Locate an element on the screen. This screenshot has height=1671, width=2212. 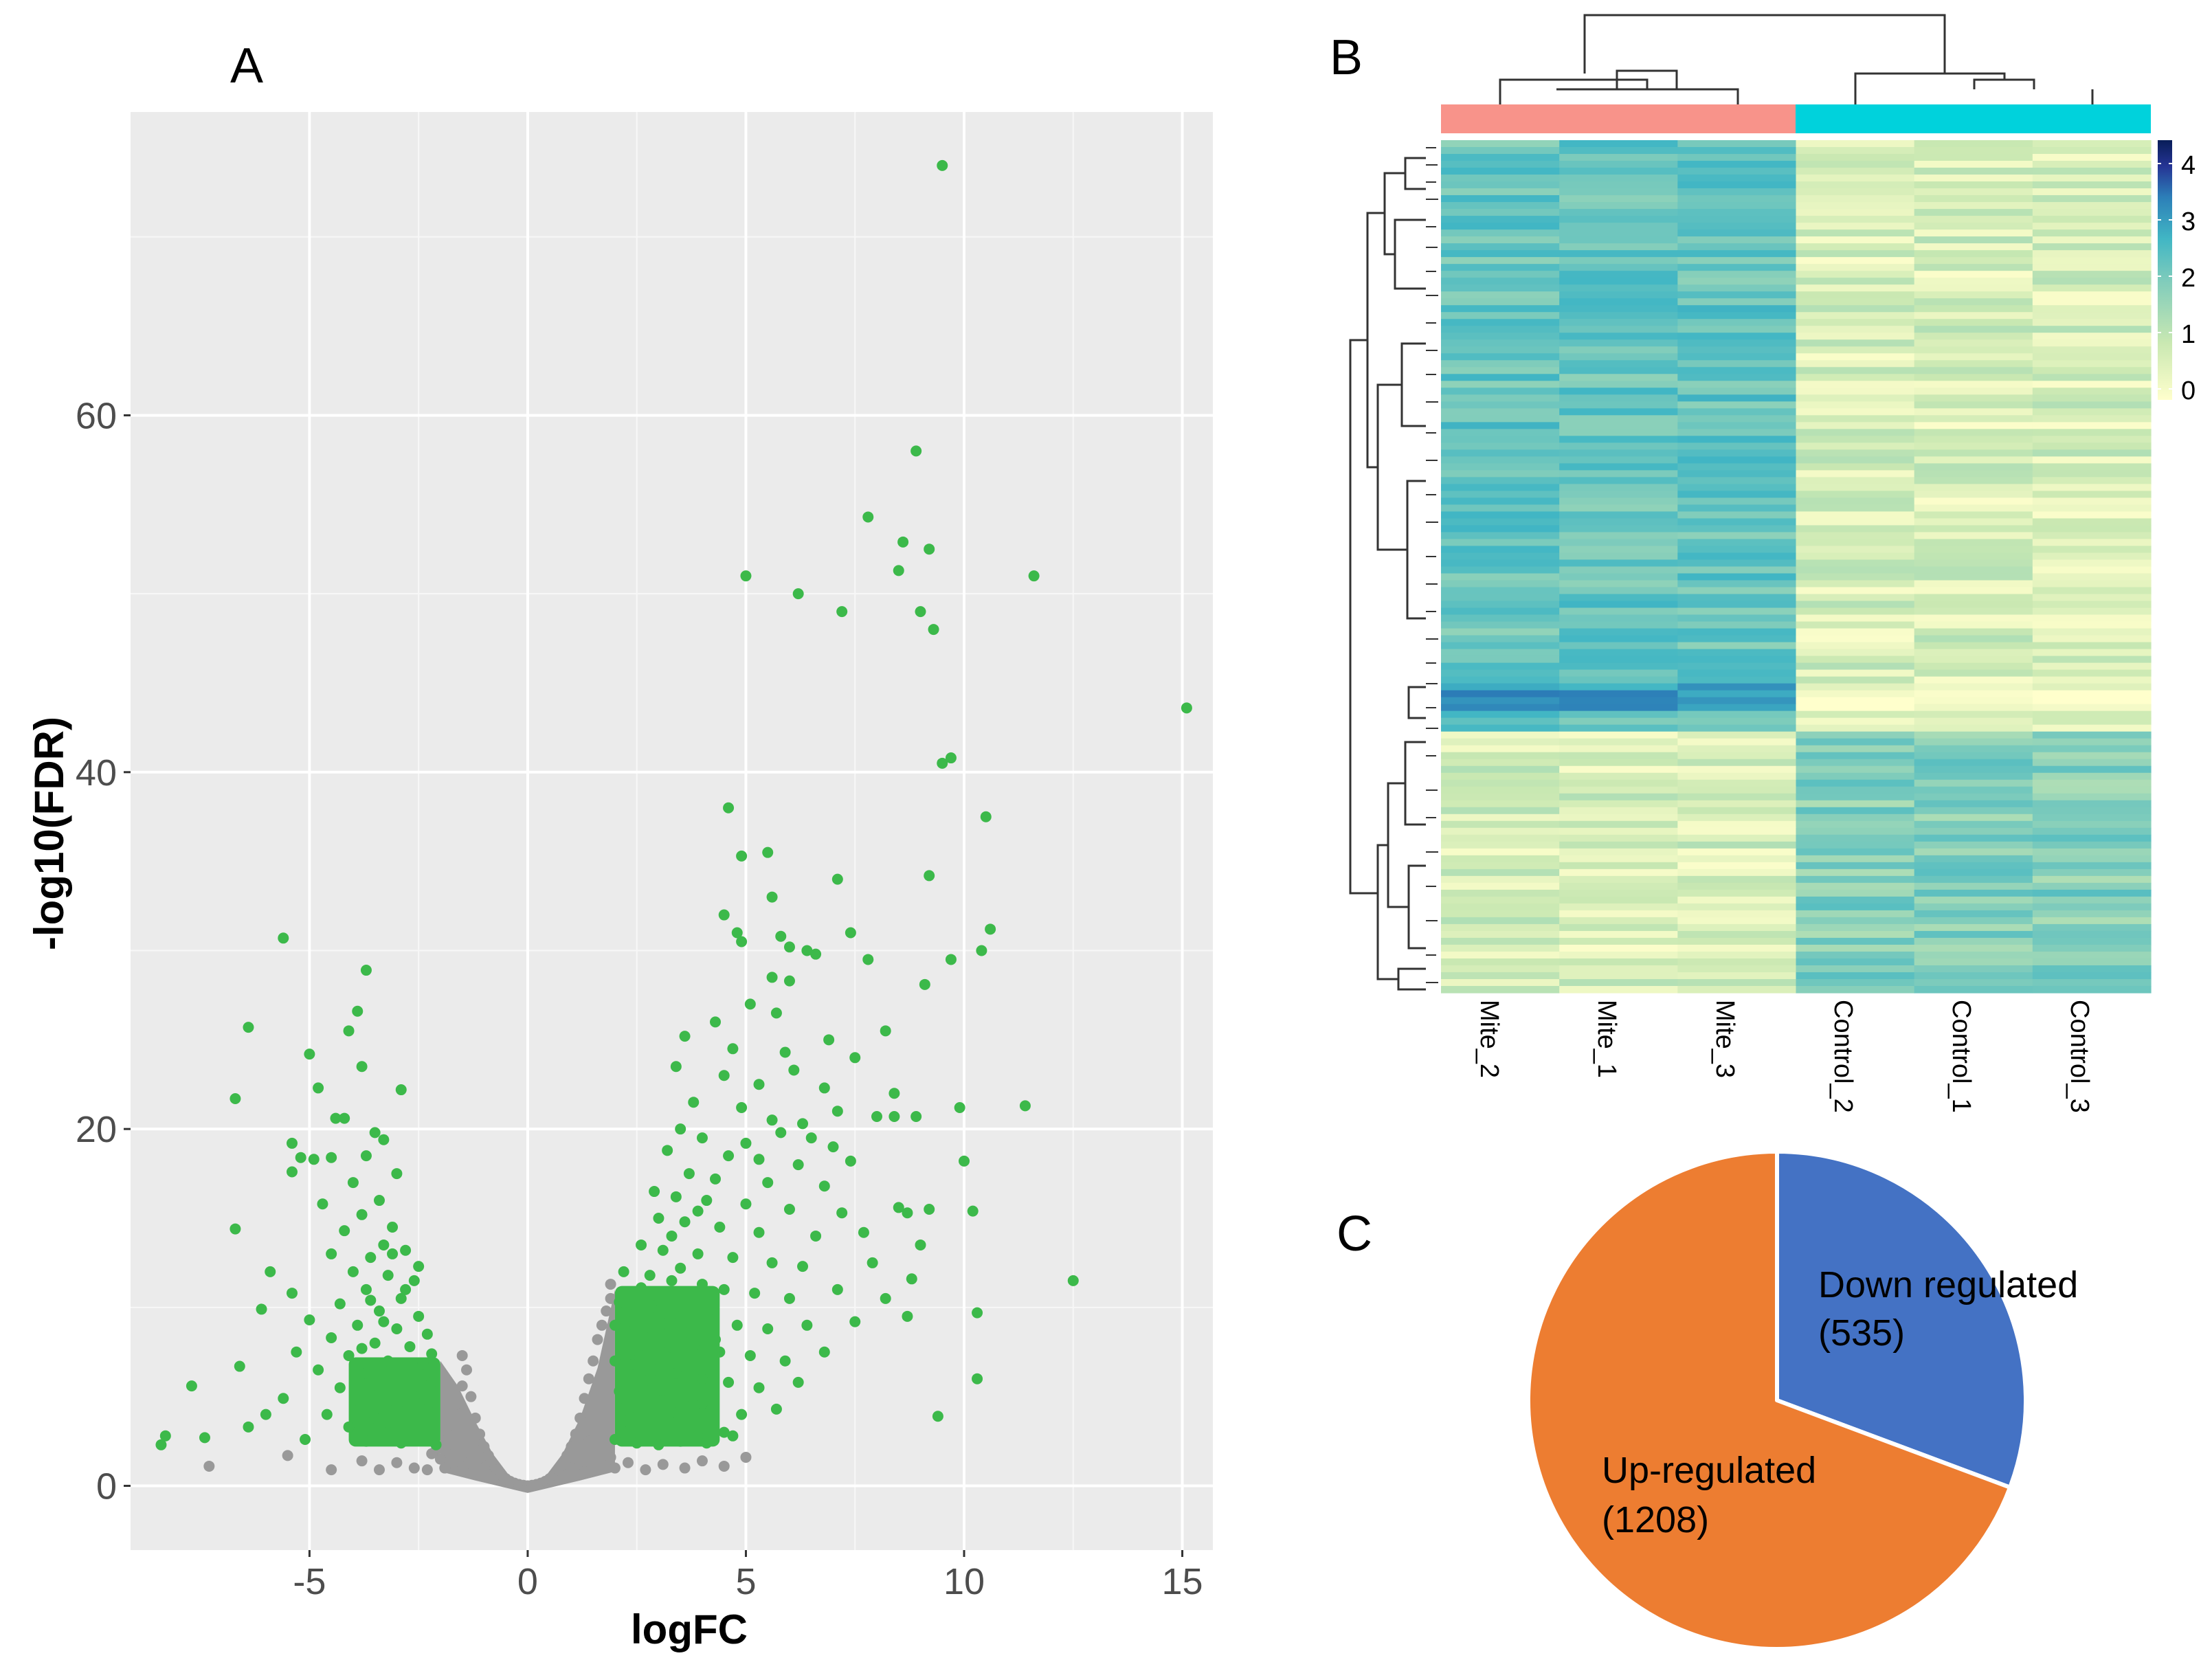
panel-c-label: C is located at coordinates (1354, 1234).